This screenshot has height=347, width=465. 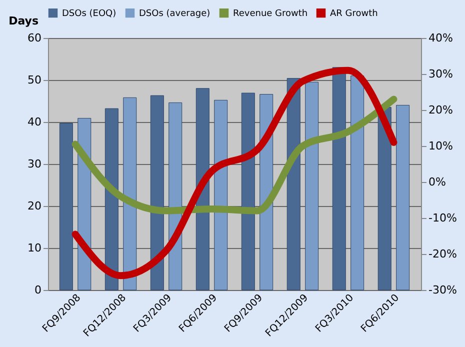 What do you see at coordinates (442, 218) in the screenshot?
I see `y2-tick-label: -10%` at bounding box center [442, 218].